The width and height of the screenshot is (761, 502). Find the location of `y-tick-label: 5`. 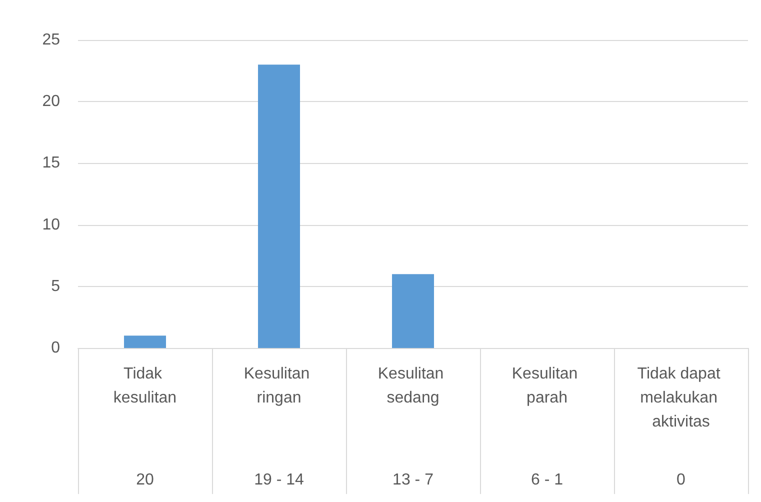

y-tick-label: 5 is located at coordinates (55, 286).